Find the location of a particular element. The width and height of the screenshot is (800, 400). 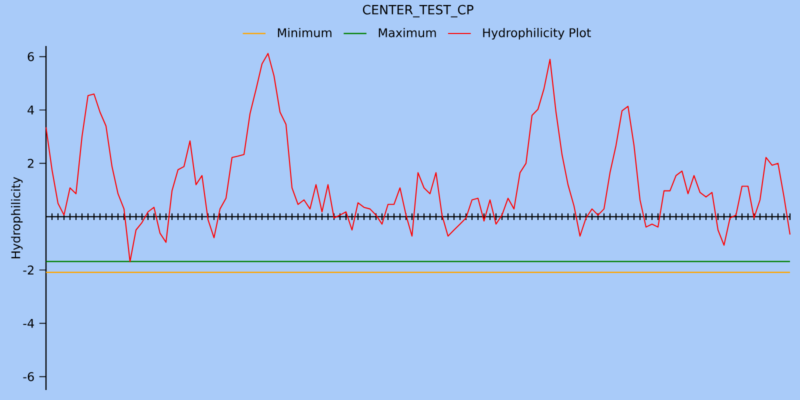

y-tick-label: 2 is located at coordinates (31, 163).